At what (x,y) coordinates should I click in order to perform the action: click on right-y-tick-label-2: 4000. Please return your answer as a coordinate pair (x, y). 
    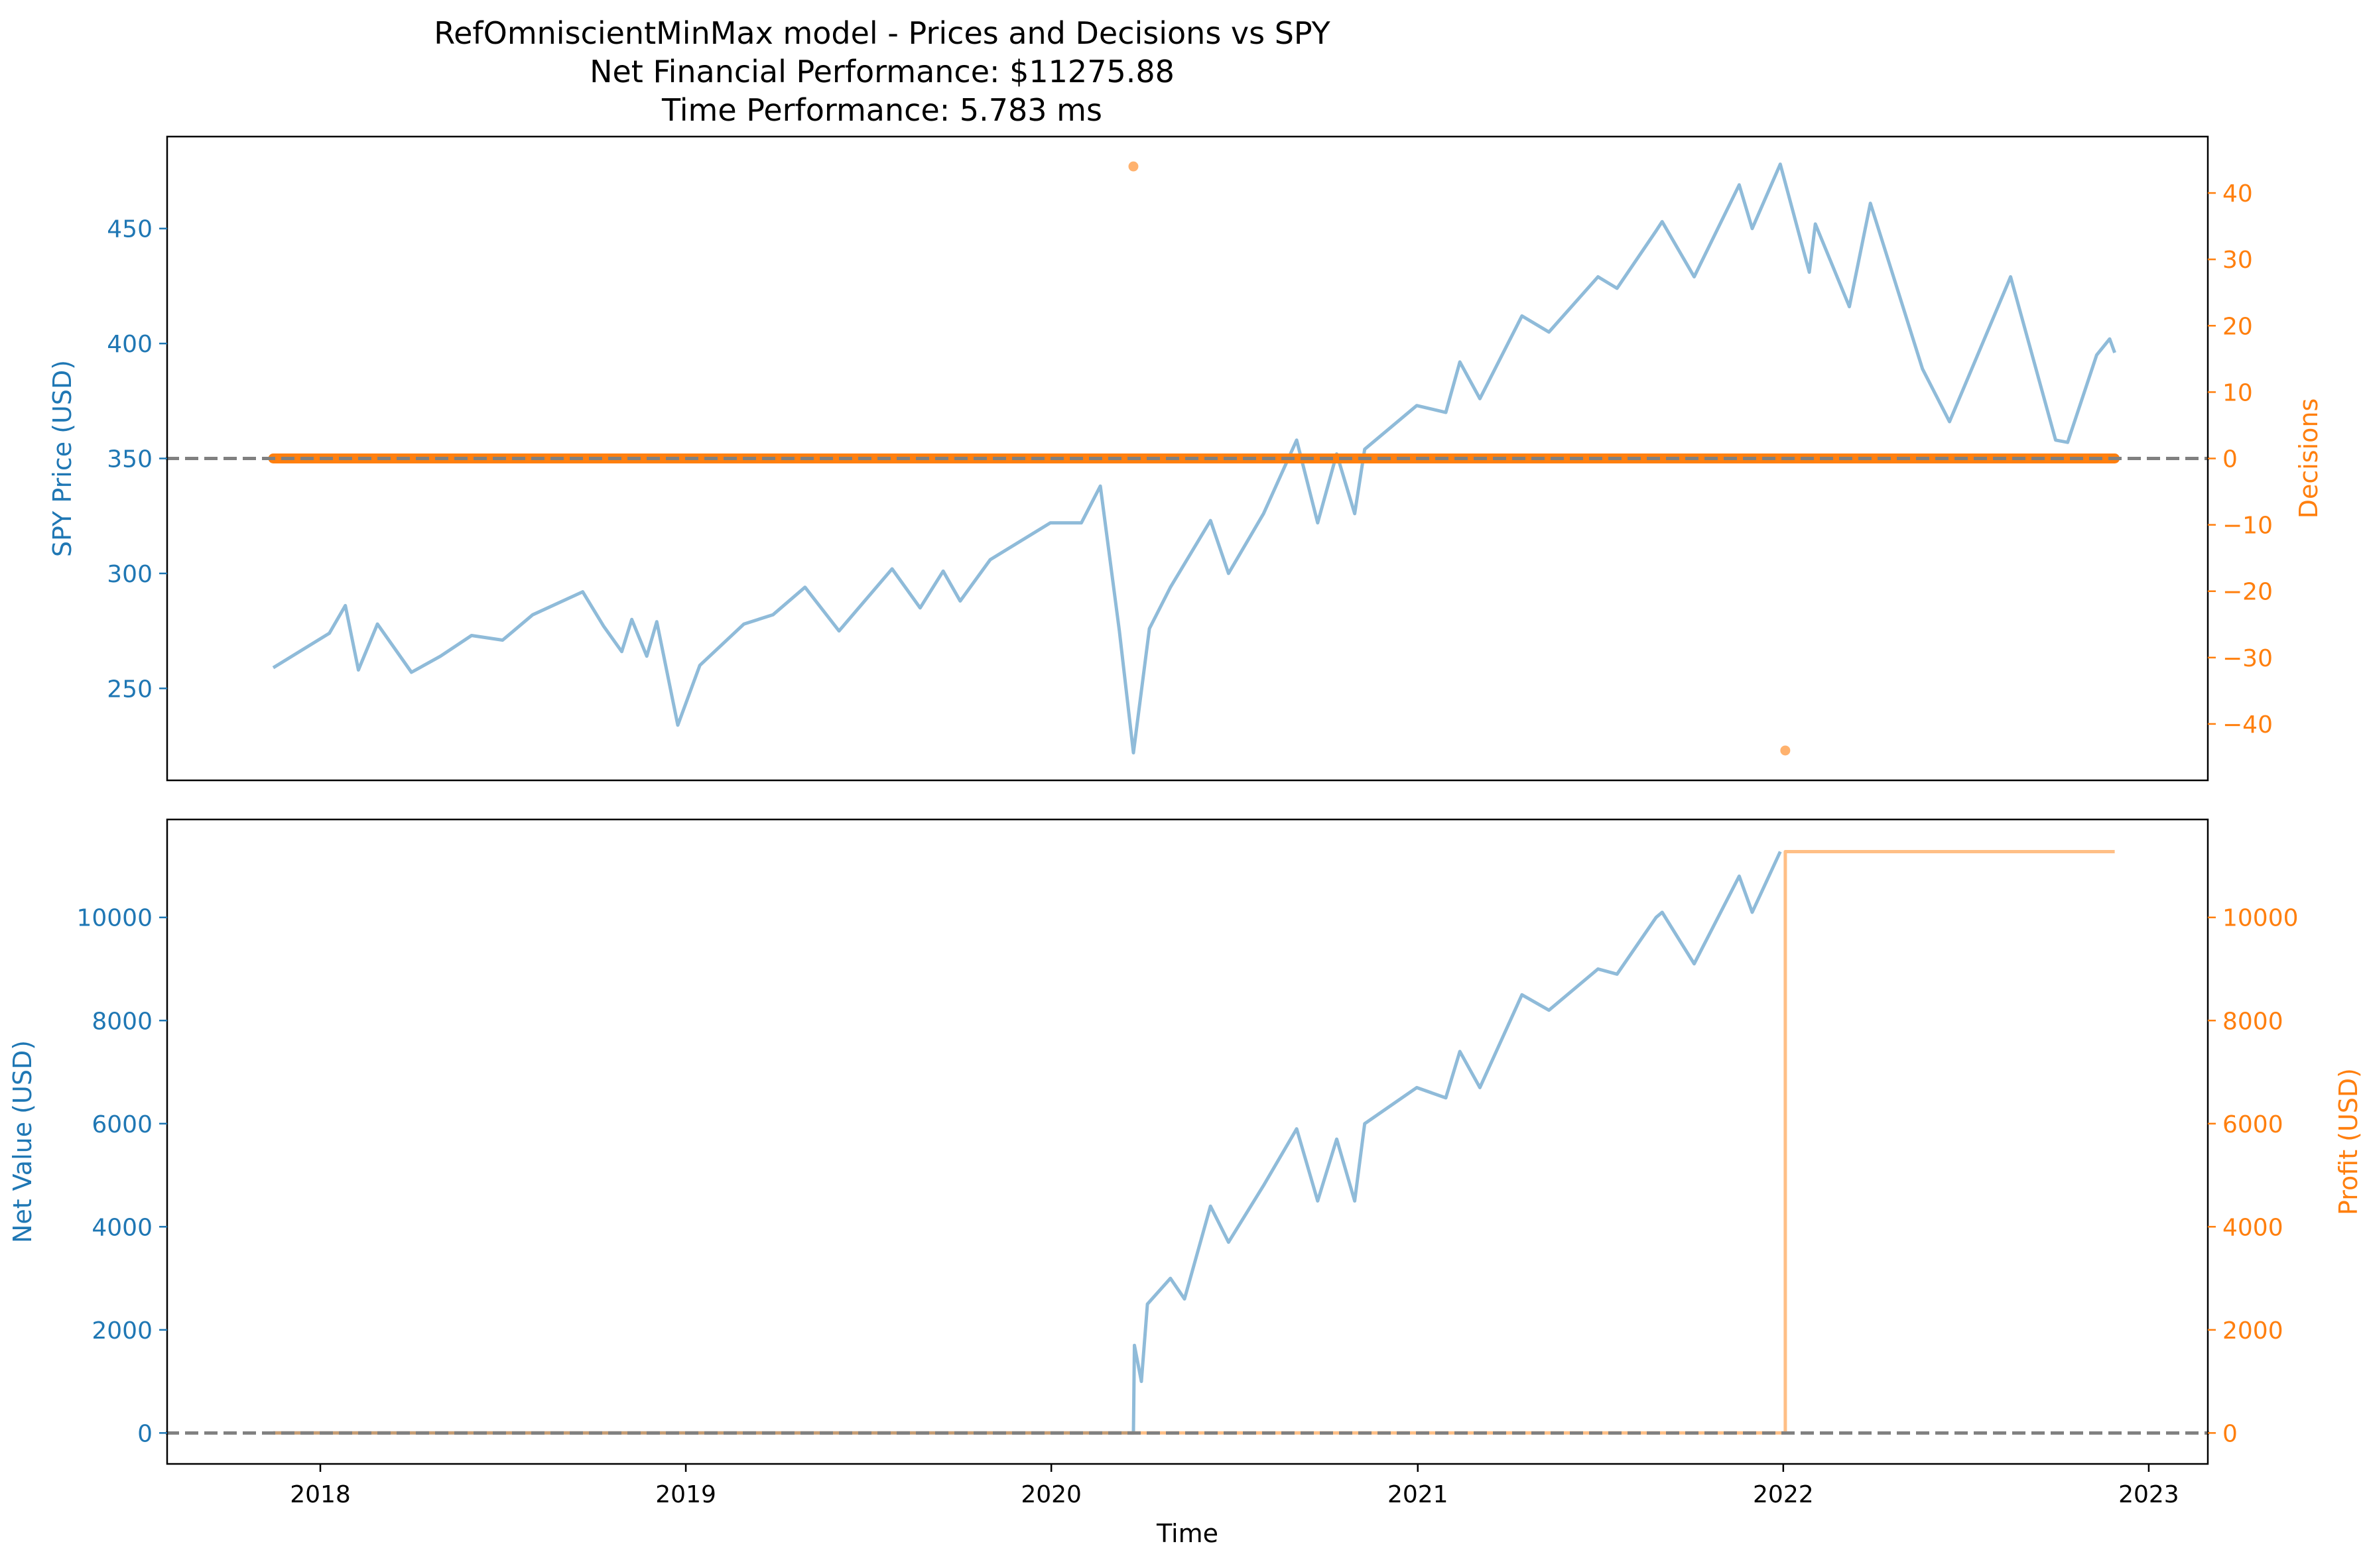
    Looking at the image, I should click on (2252, 1227).